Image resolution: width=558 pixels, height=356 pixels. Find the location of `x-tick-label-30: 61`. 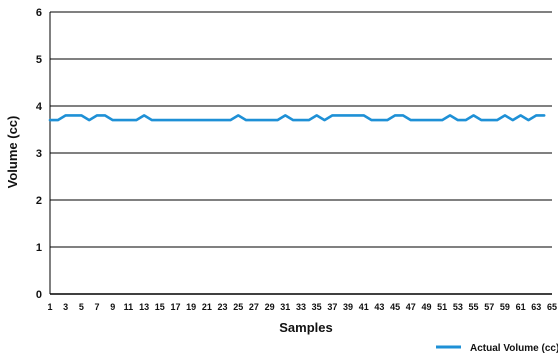

x-tick-label-30: 61 is located at coordinates (521, 307).